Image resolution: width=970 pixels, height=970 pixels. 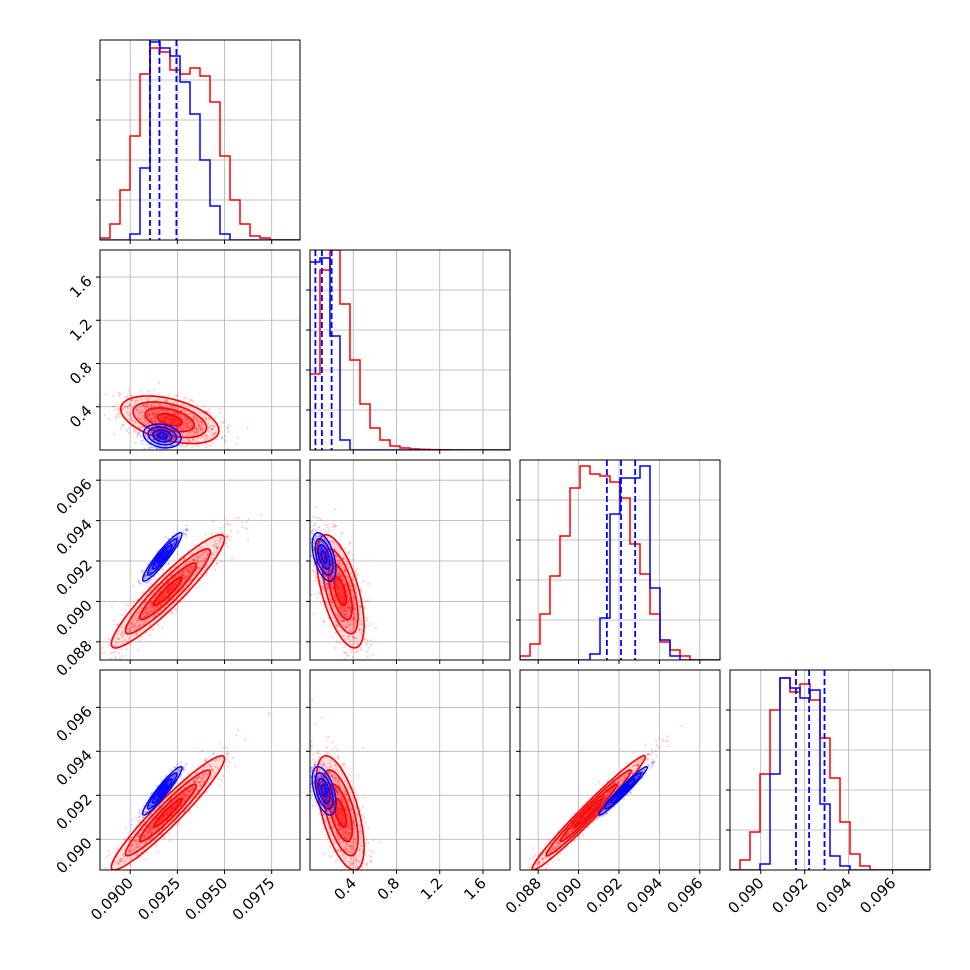 I want to click on contour-blue, so click(x=162, y=436).